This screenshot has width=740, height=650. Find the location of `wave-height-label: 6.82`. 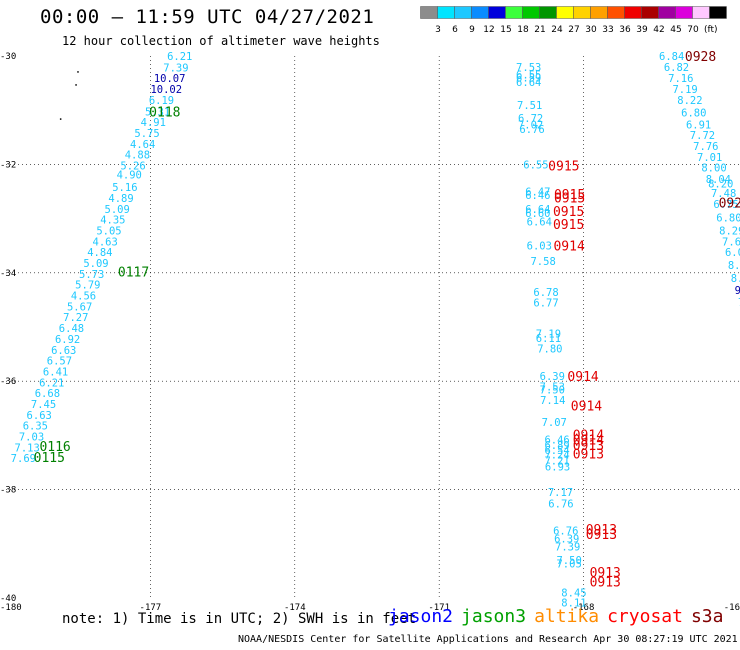

wave-height-label: 6.82 is located at coordinates (676, 68).